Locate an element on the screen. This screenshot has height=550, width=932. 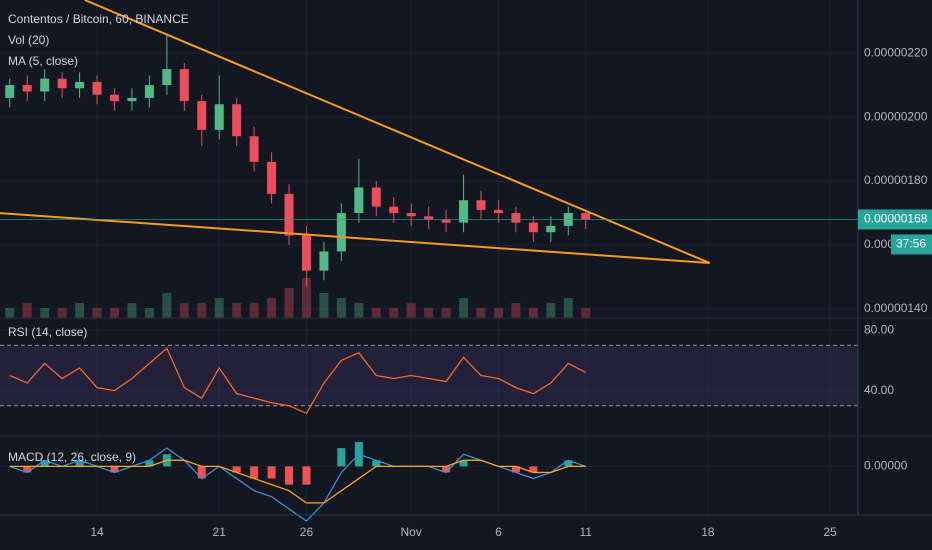
indicator-label: MA (5, close) is located at coordinates (43, 61).